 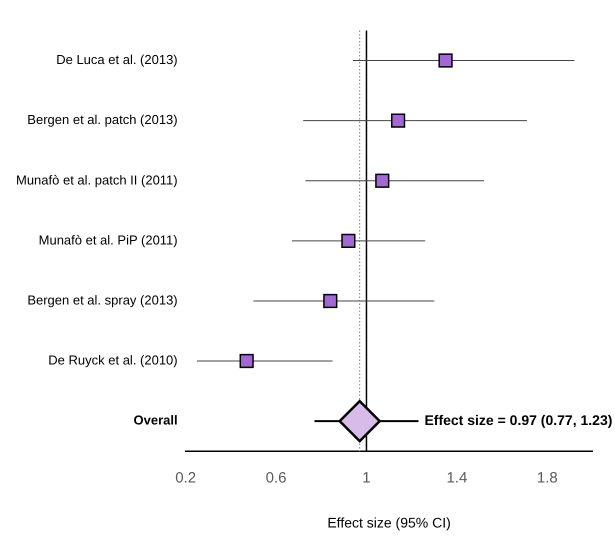 What do you see at coordinates (185, 477) in the screenshot?
I see `x-tick-label: 0.2` at bounding box center [185, 477].